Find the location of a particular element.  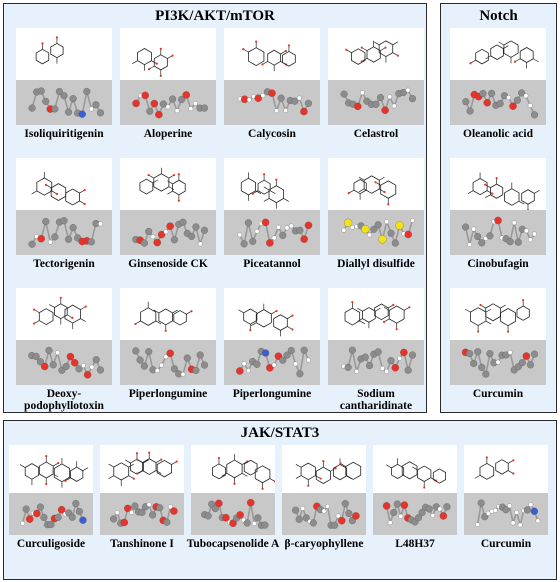

tubocapsenolide-a-jak-2-structure-bonds is located at coordinates (243, 472).